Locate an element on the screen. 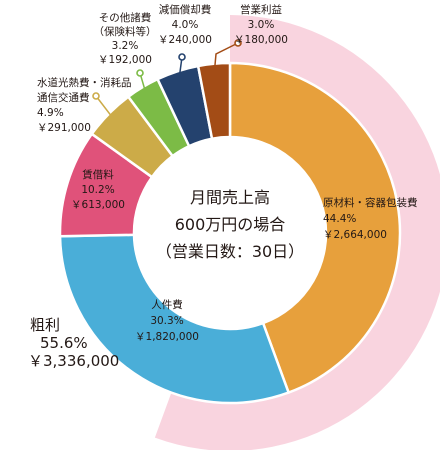  slice-name-4-line-2: 通信交通費 is located at coordinates (63, 97).